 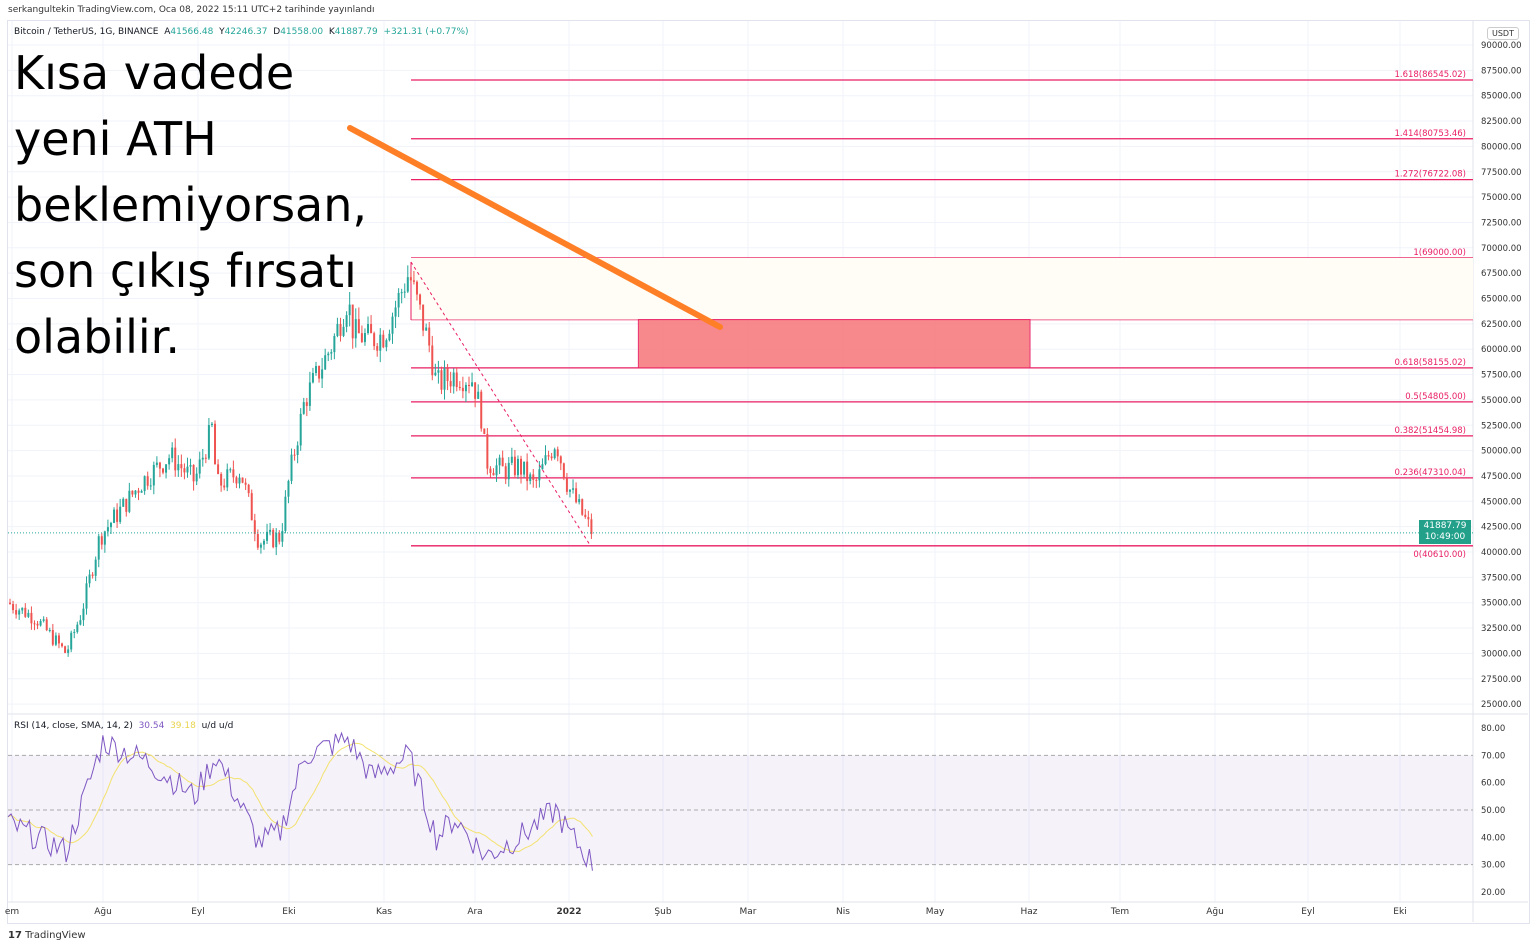 What do you see at coordinates (500, 403) in the screenshot?
I see `trend-line` at bounding box center [500, 403].